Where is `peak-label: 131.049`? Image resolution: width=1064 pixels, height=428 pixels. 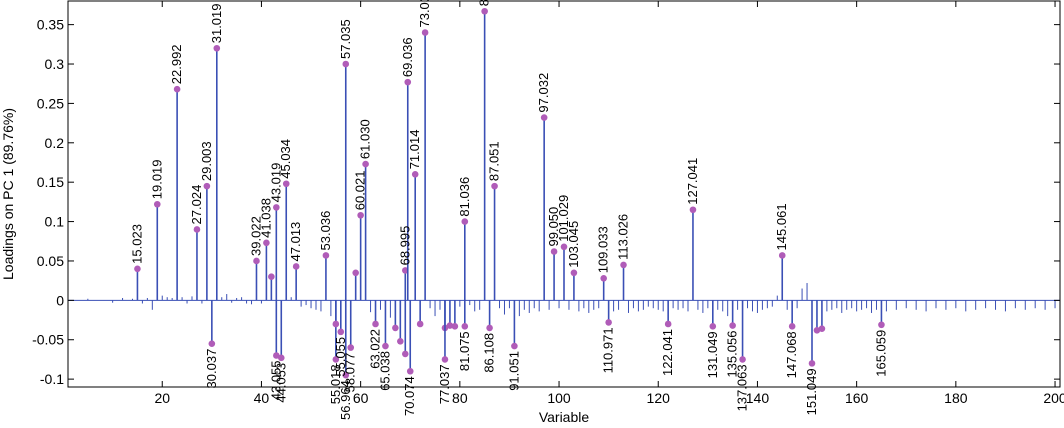 peak-label: 131.049 is located at coordinates (712, 354).